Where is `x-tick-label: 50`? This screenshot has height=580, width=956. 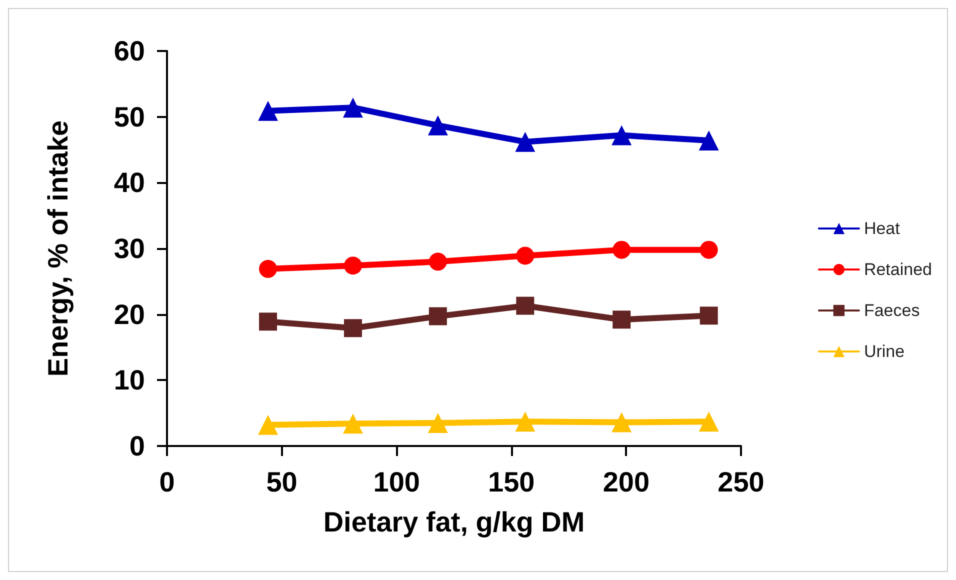
x-tick-label: 50 is located at coordinates (282, 482).